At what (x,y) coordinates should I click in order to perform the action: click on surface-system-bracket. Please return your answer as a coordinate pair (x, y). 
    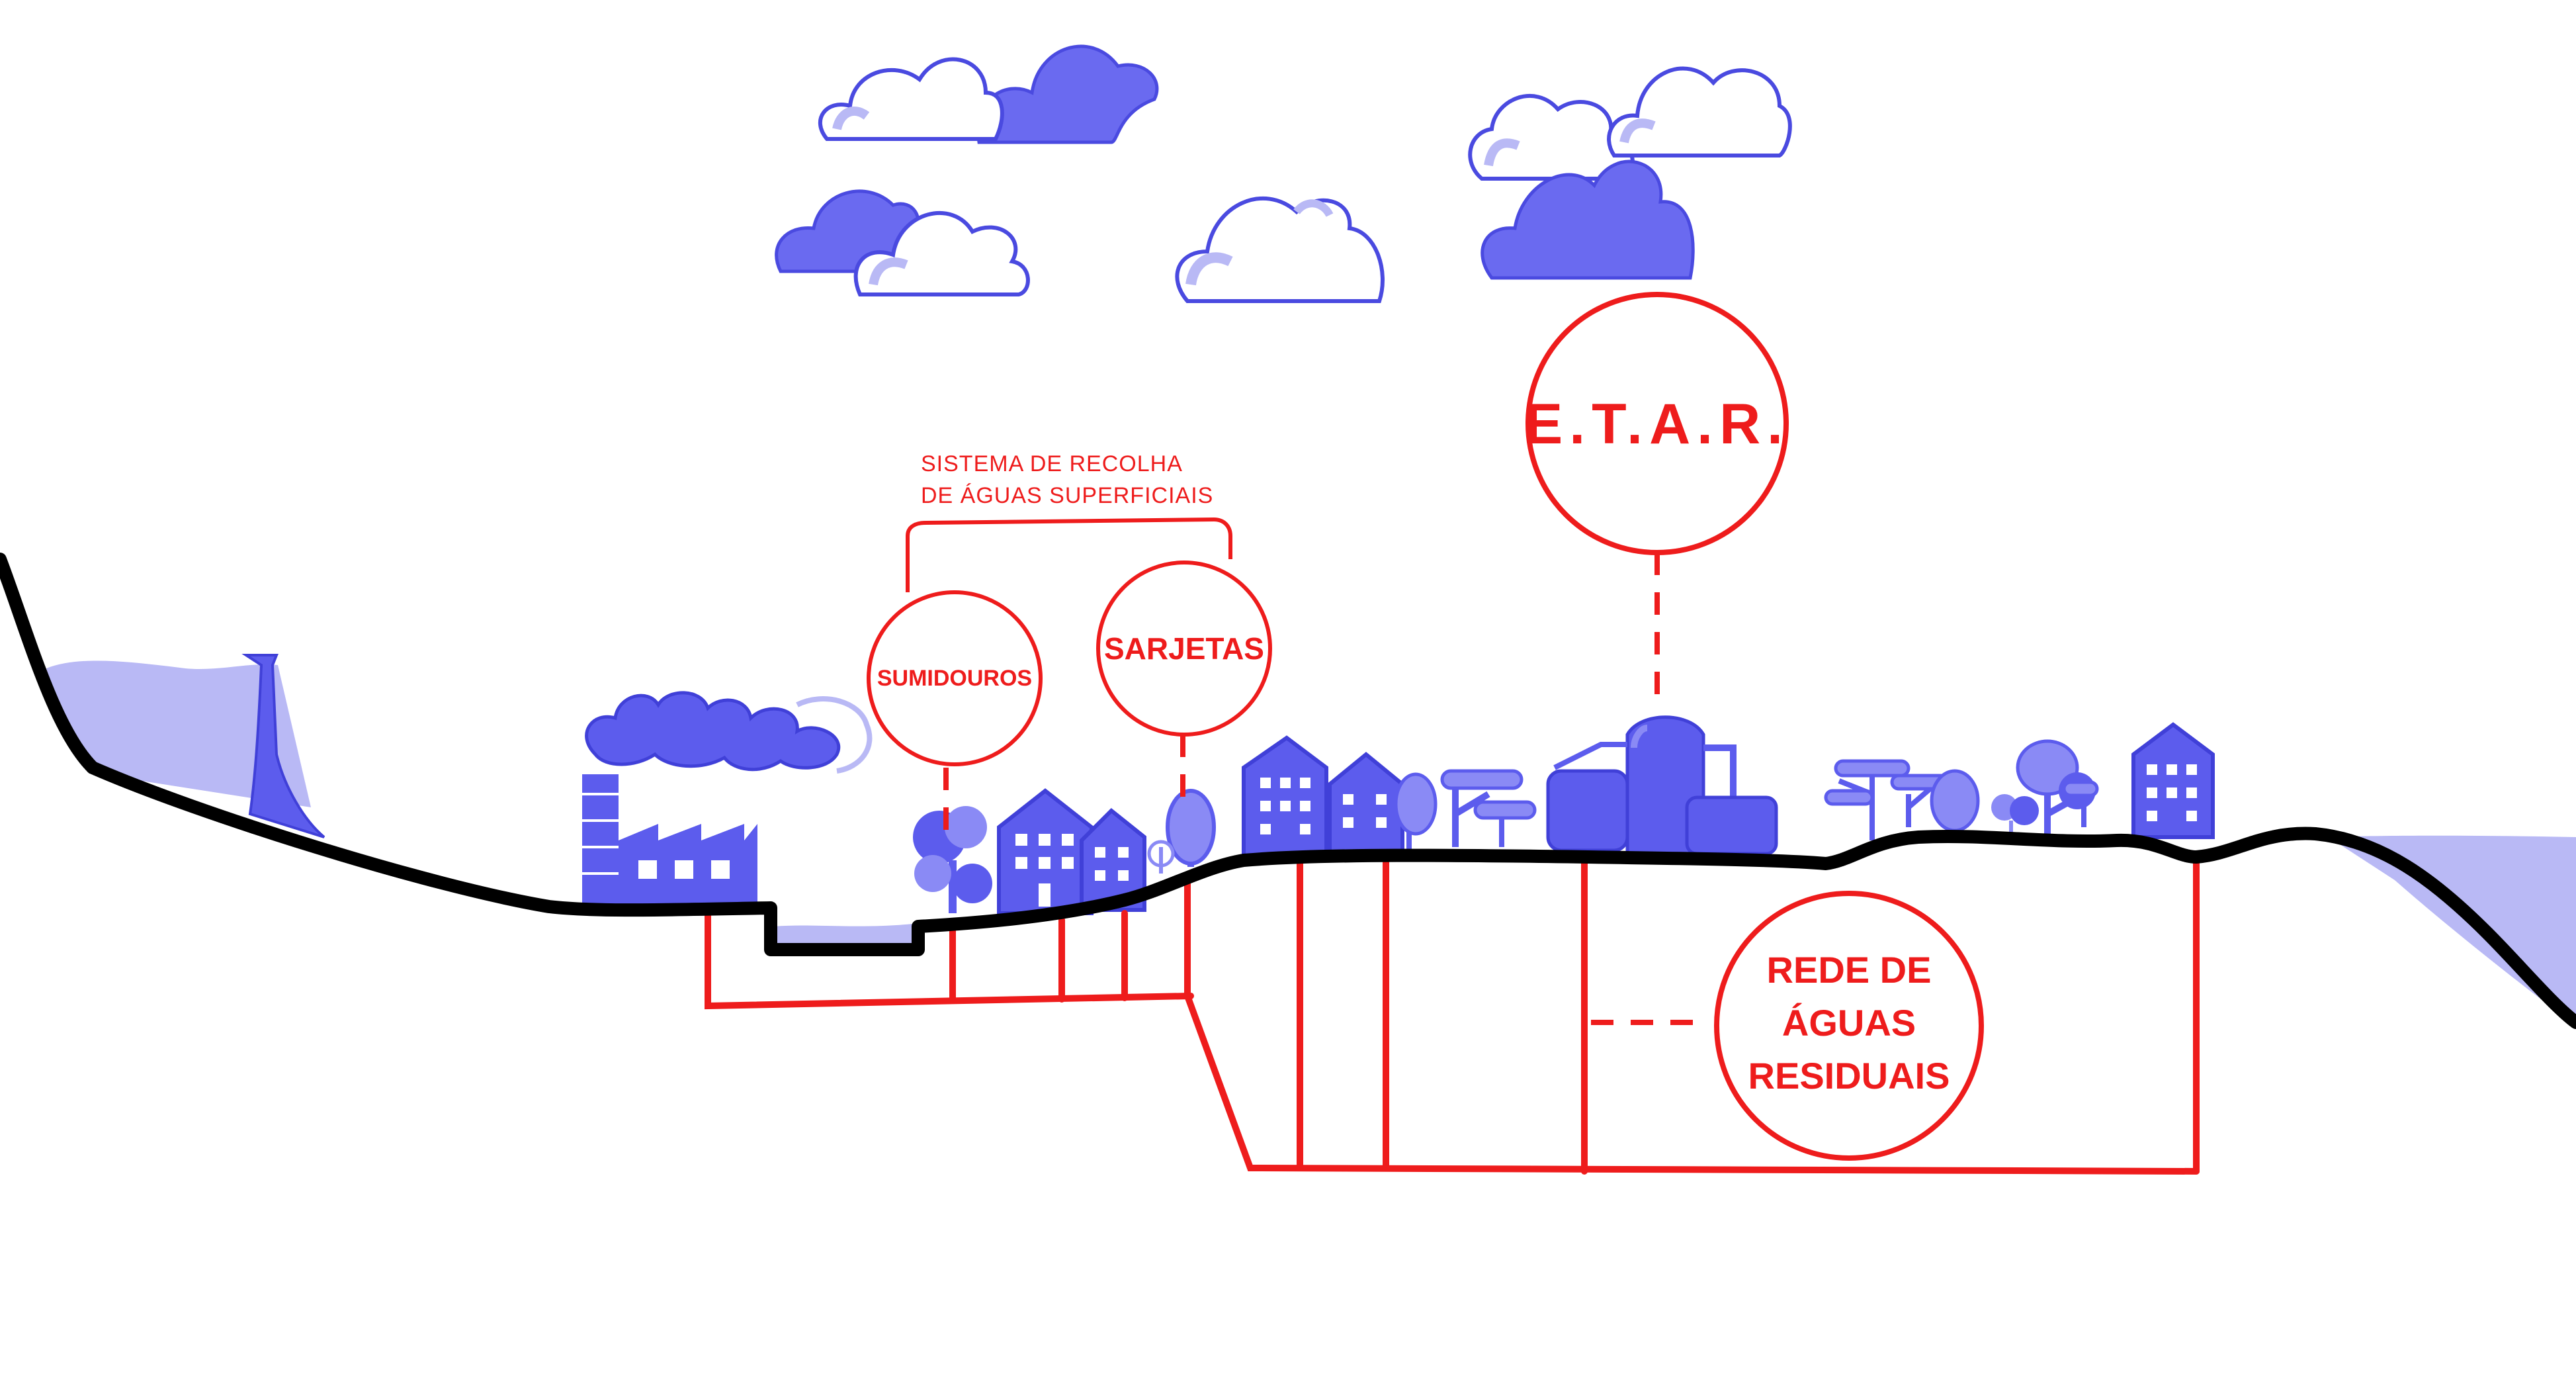
    Looking at the image, I should click on (1069, 554).